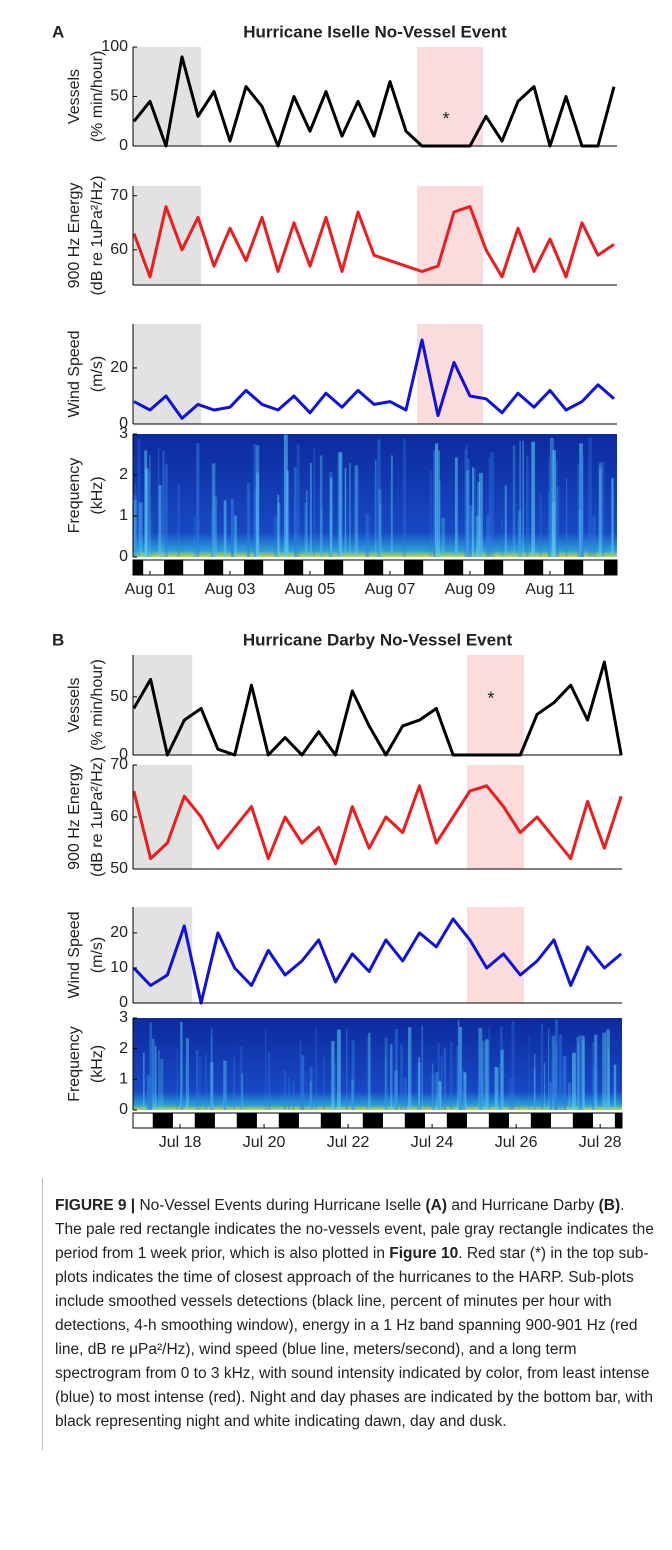 The image size is (672, 1550). I want to click on y-tick-label: 70, so click(119, 195).